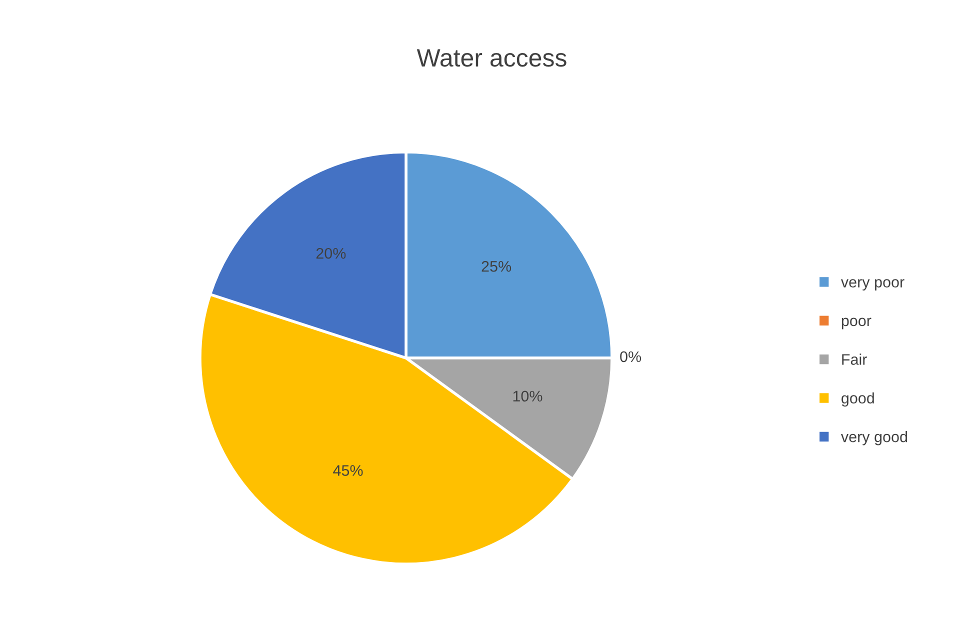 The height and width of the screenshot is (622, 965). Describe the element at coordinates (491, 58) in the screenshot. I see `chart-title: Water access` at that location.